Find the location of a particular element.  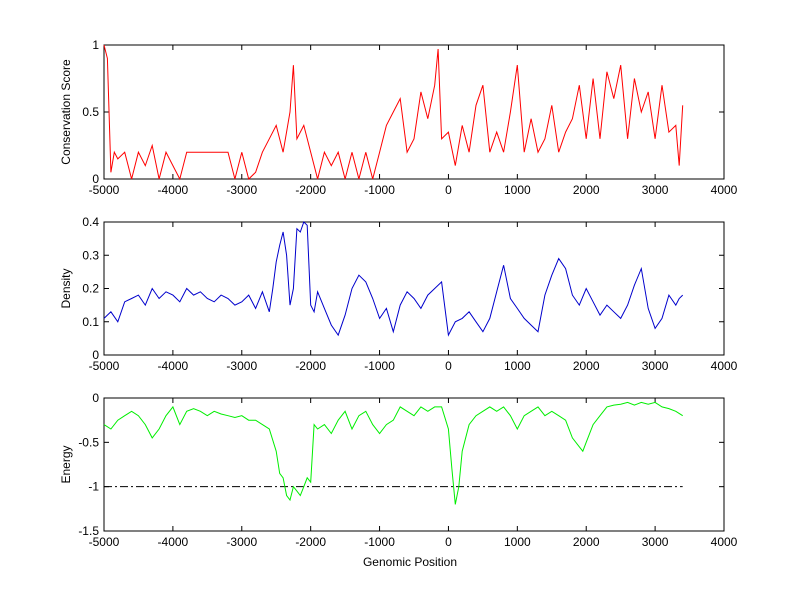

y-tick-label: 0.1 is located at coordinates (90, 322).